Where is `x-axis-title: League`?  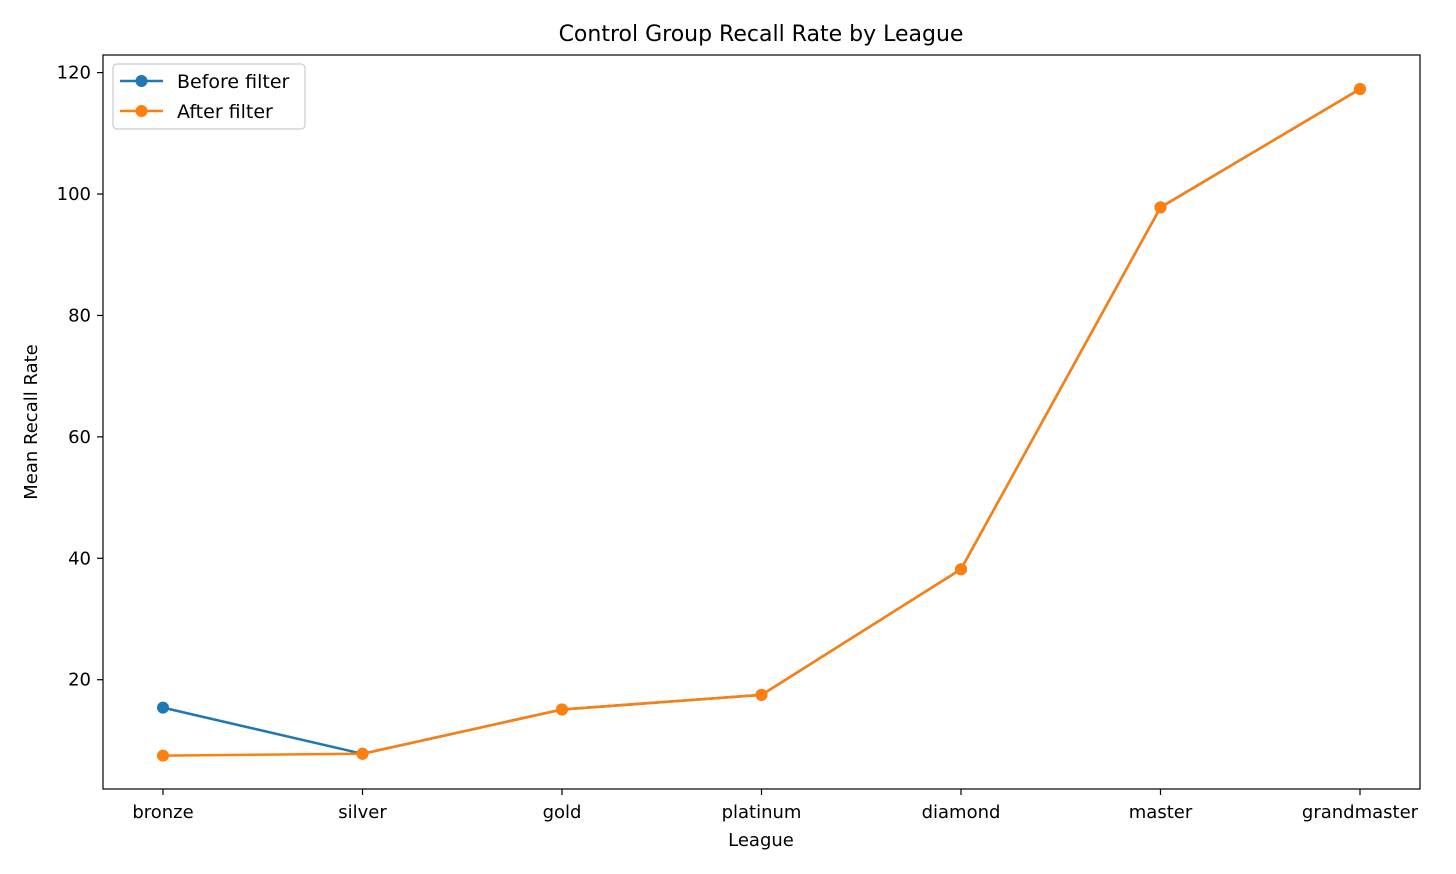 x-axis-title: League is located at coordinates (761, 840).